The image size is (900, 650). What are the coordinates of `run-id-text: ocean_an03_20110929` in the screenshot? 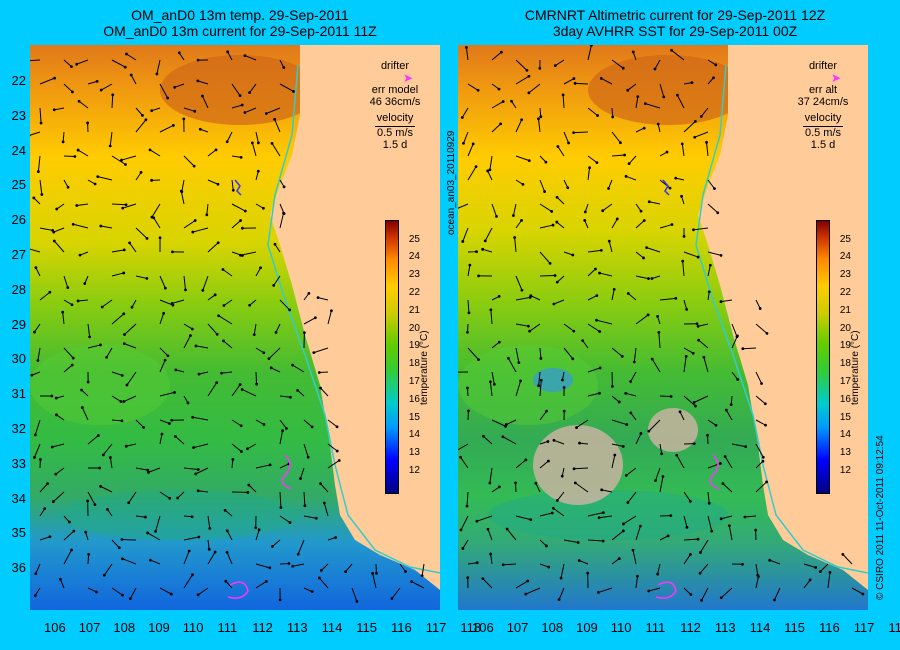 It's located at (451, 182).